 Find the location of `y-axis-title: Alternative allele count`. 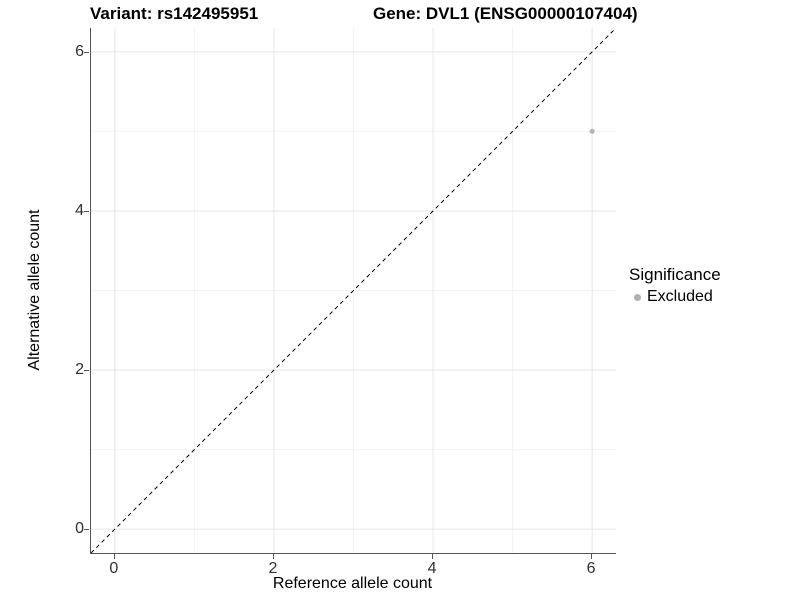

y-axis-title: Alternative allele count is located at coordinates (34, 290).